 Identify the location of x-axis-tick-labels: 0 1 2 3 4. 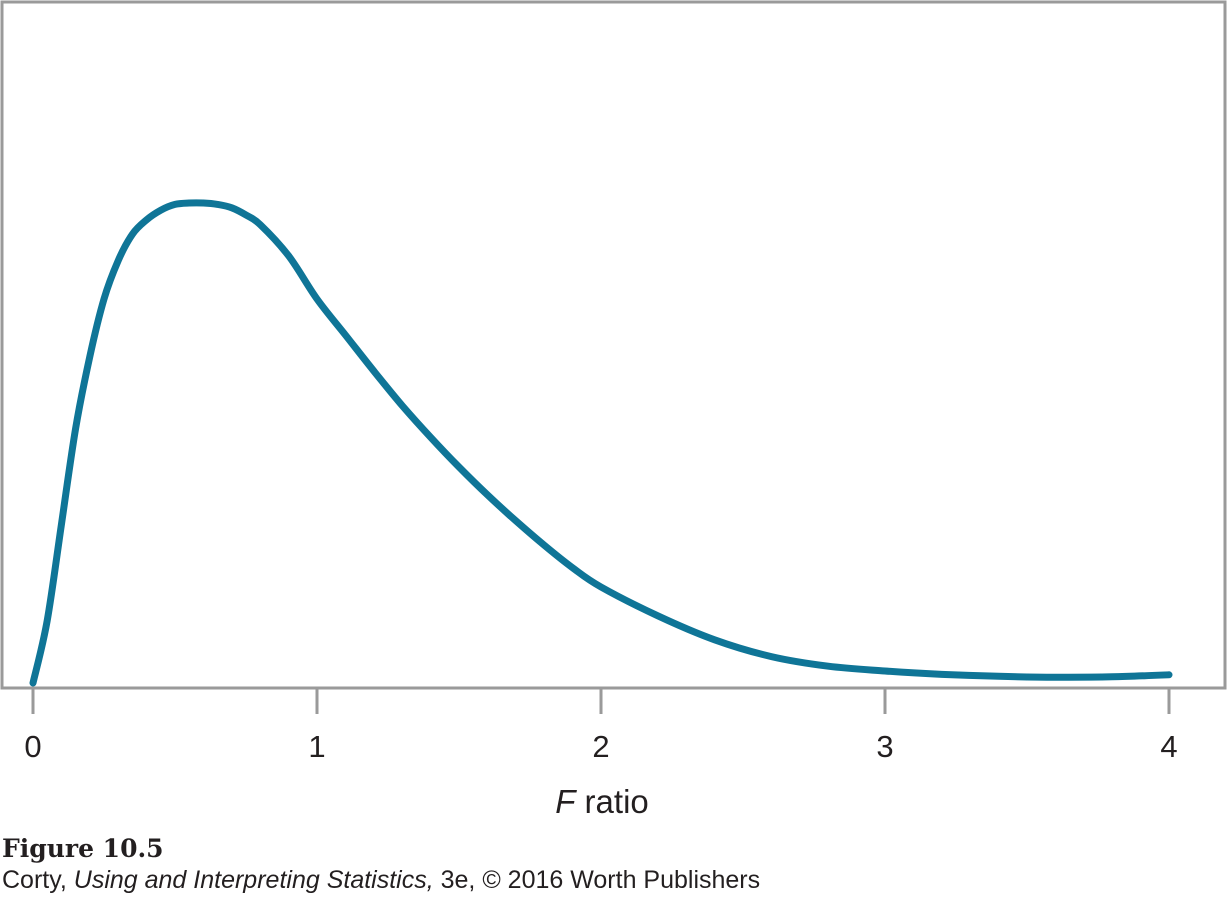
(600, 746).